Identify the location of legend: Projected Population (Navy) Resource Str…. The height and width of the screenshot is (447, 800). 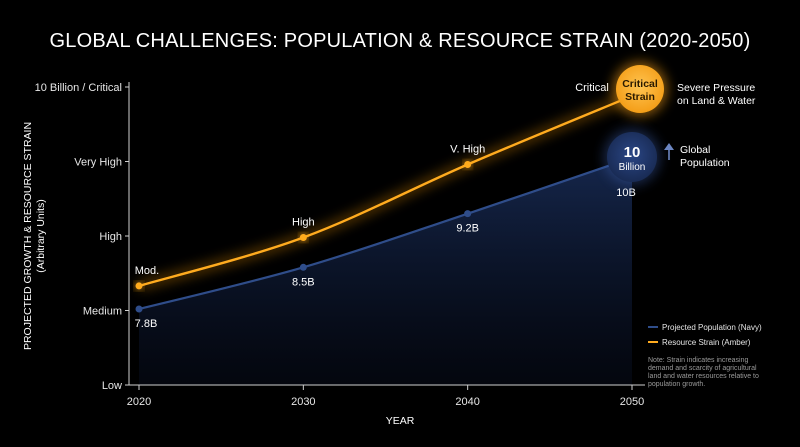
(705, 355).